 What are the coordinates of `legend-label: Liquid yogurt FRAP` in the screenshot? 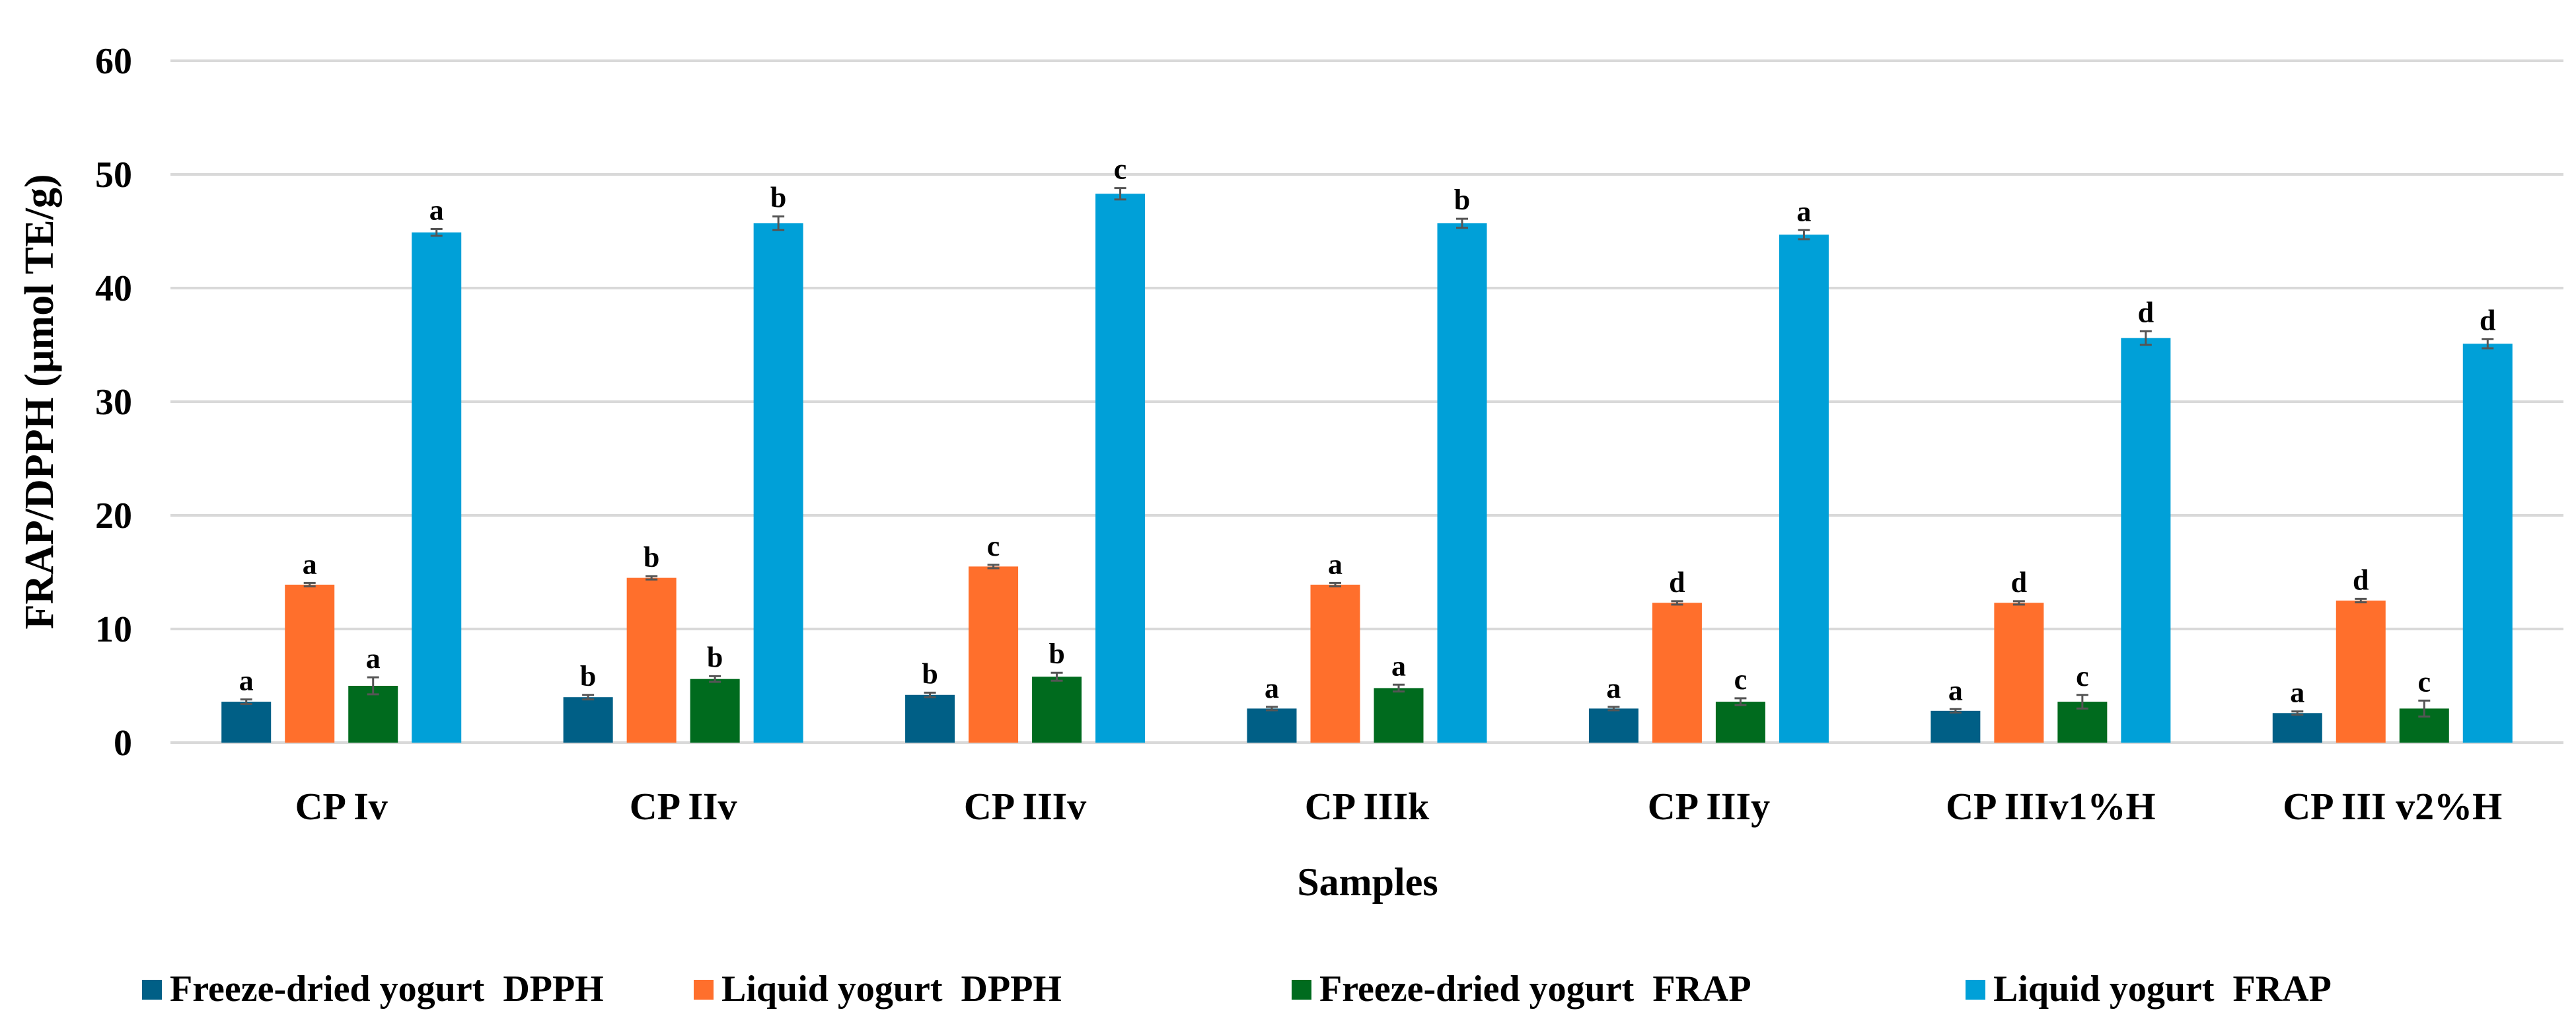 It's located at (2162, 989).